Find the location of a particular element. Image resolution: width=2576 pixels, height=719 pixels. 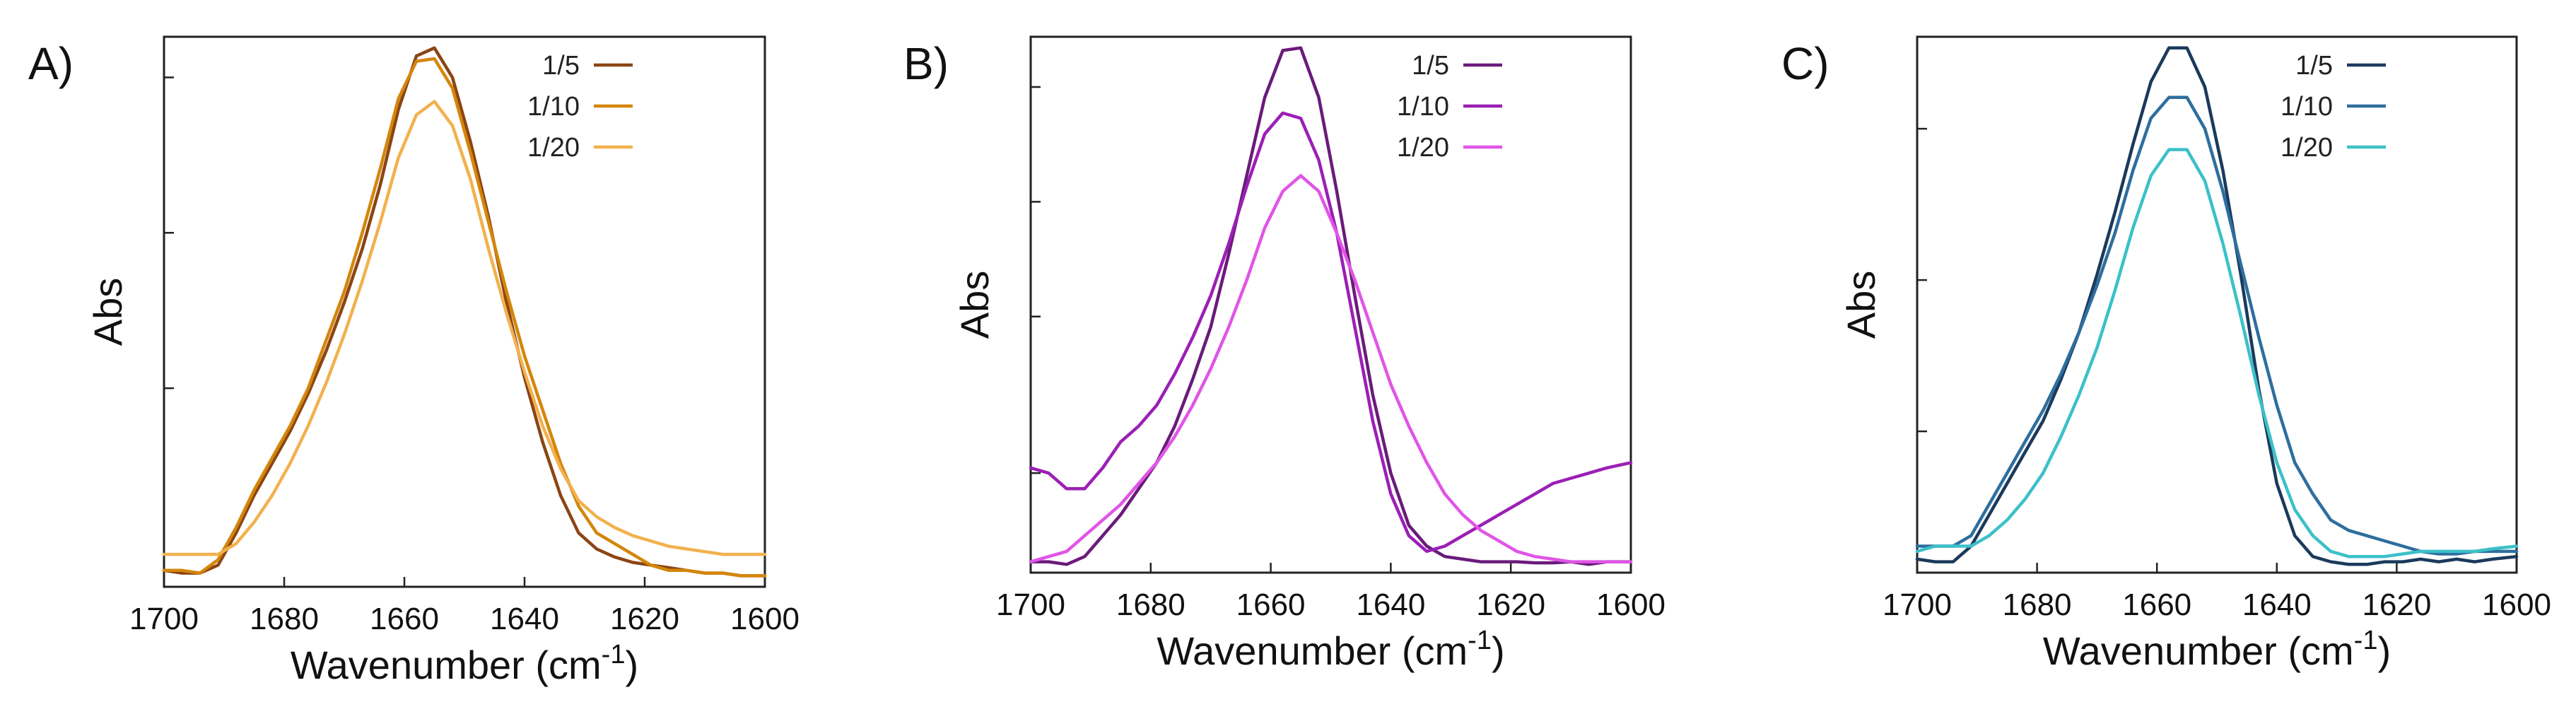

panel-label: B) is located at coordinates (926, 63).